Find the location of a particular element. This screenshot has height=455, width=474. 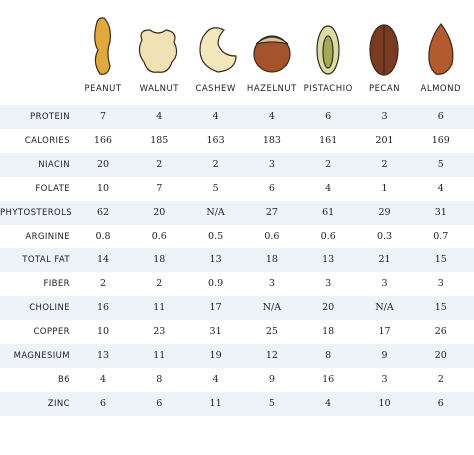

almond-icon is located at coordinates (441, 49).